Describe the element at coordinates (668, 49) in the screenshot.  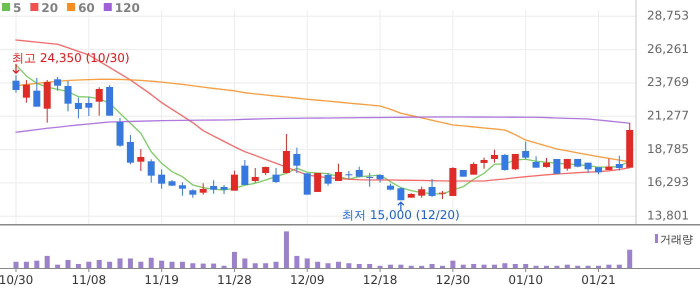
I see `y-tick-label: 26,261` at that location.